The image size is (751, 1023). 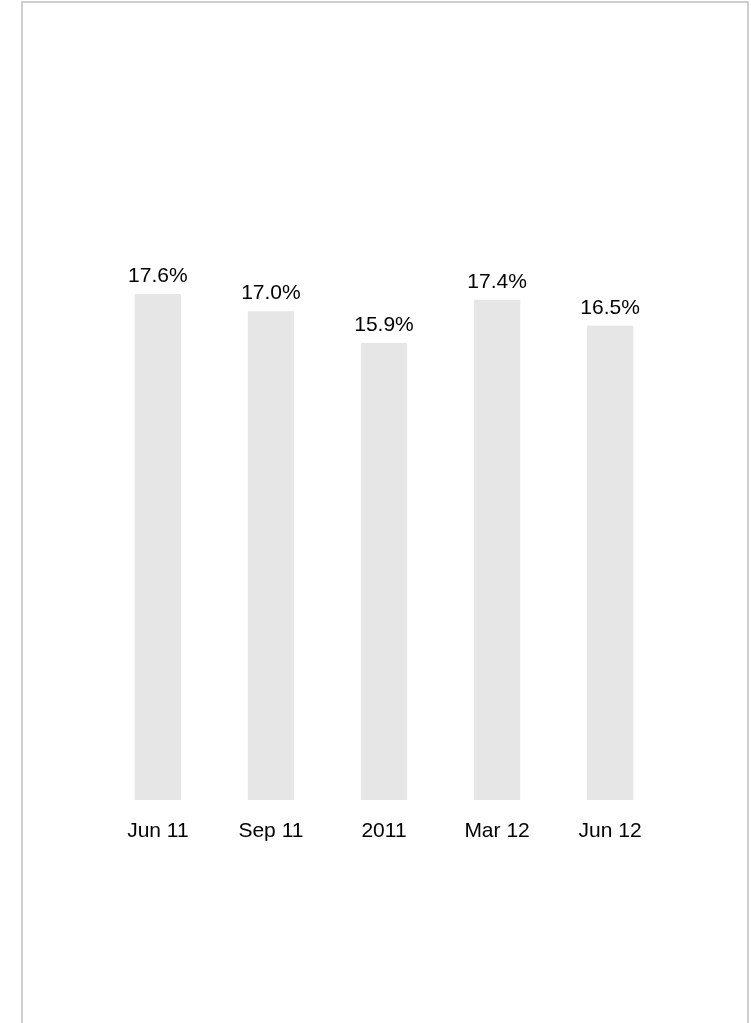 I want to click on data-label: 15.9%, so click(x=384, y=323).